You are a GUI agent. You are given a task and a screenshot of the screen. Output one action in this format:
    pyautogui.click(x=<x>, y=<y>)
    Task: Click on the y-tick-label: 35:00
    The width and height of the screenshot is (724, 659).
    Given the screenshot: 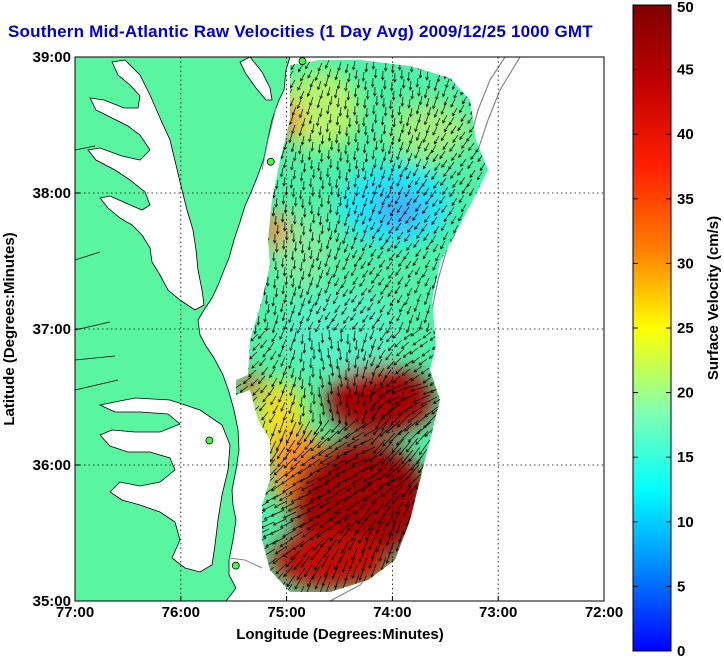 What is the action you would take?
    pyautogui.click(x=52, y=601)
    